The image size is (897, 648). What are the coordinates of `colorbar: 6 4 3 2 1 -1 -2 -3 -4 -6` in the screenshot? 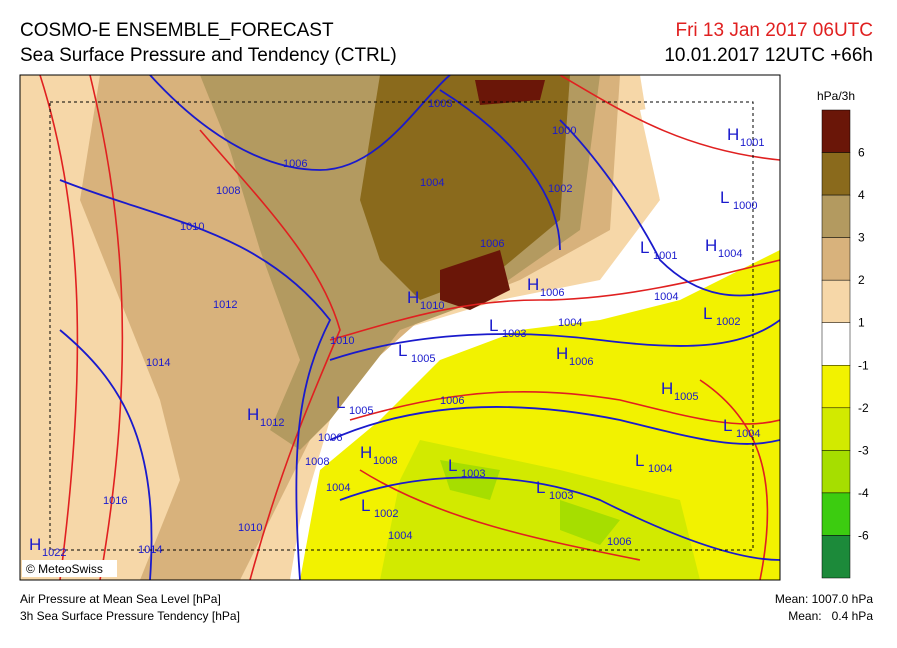 It's located at (845, 344).